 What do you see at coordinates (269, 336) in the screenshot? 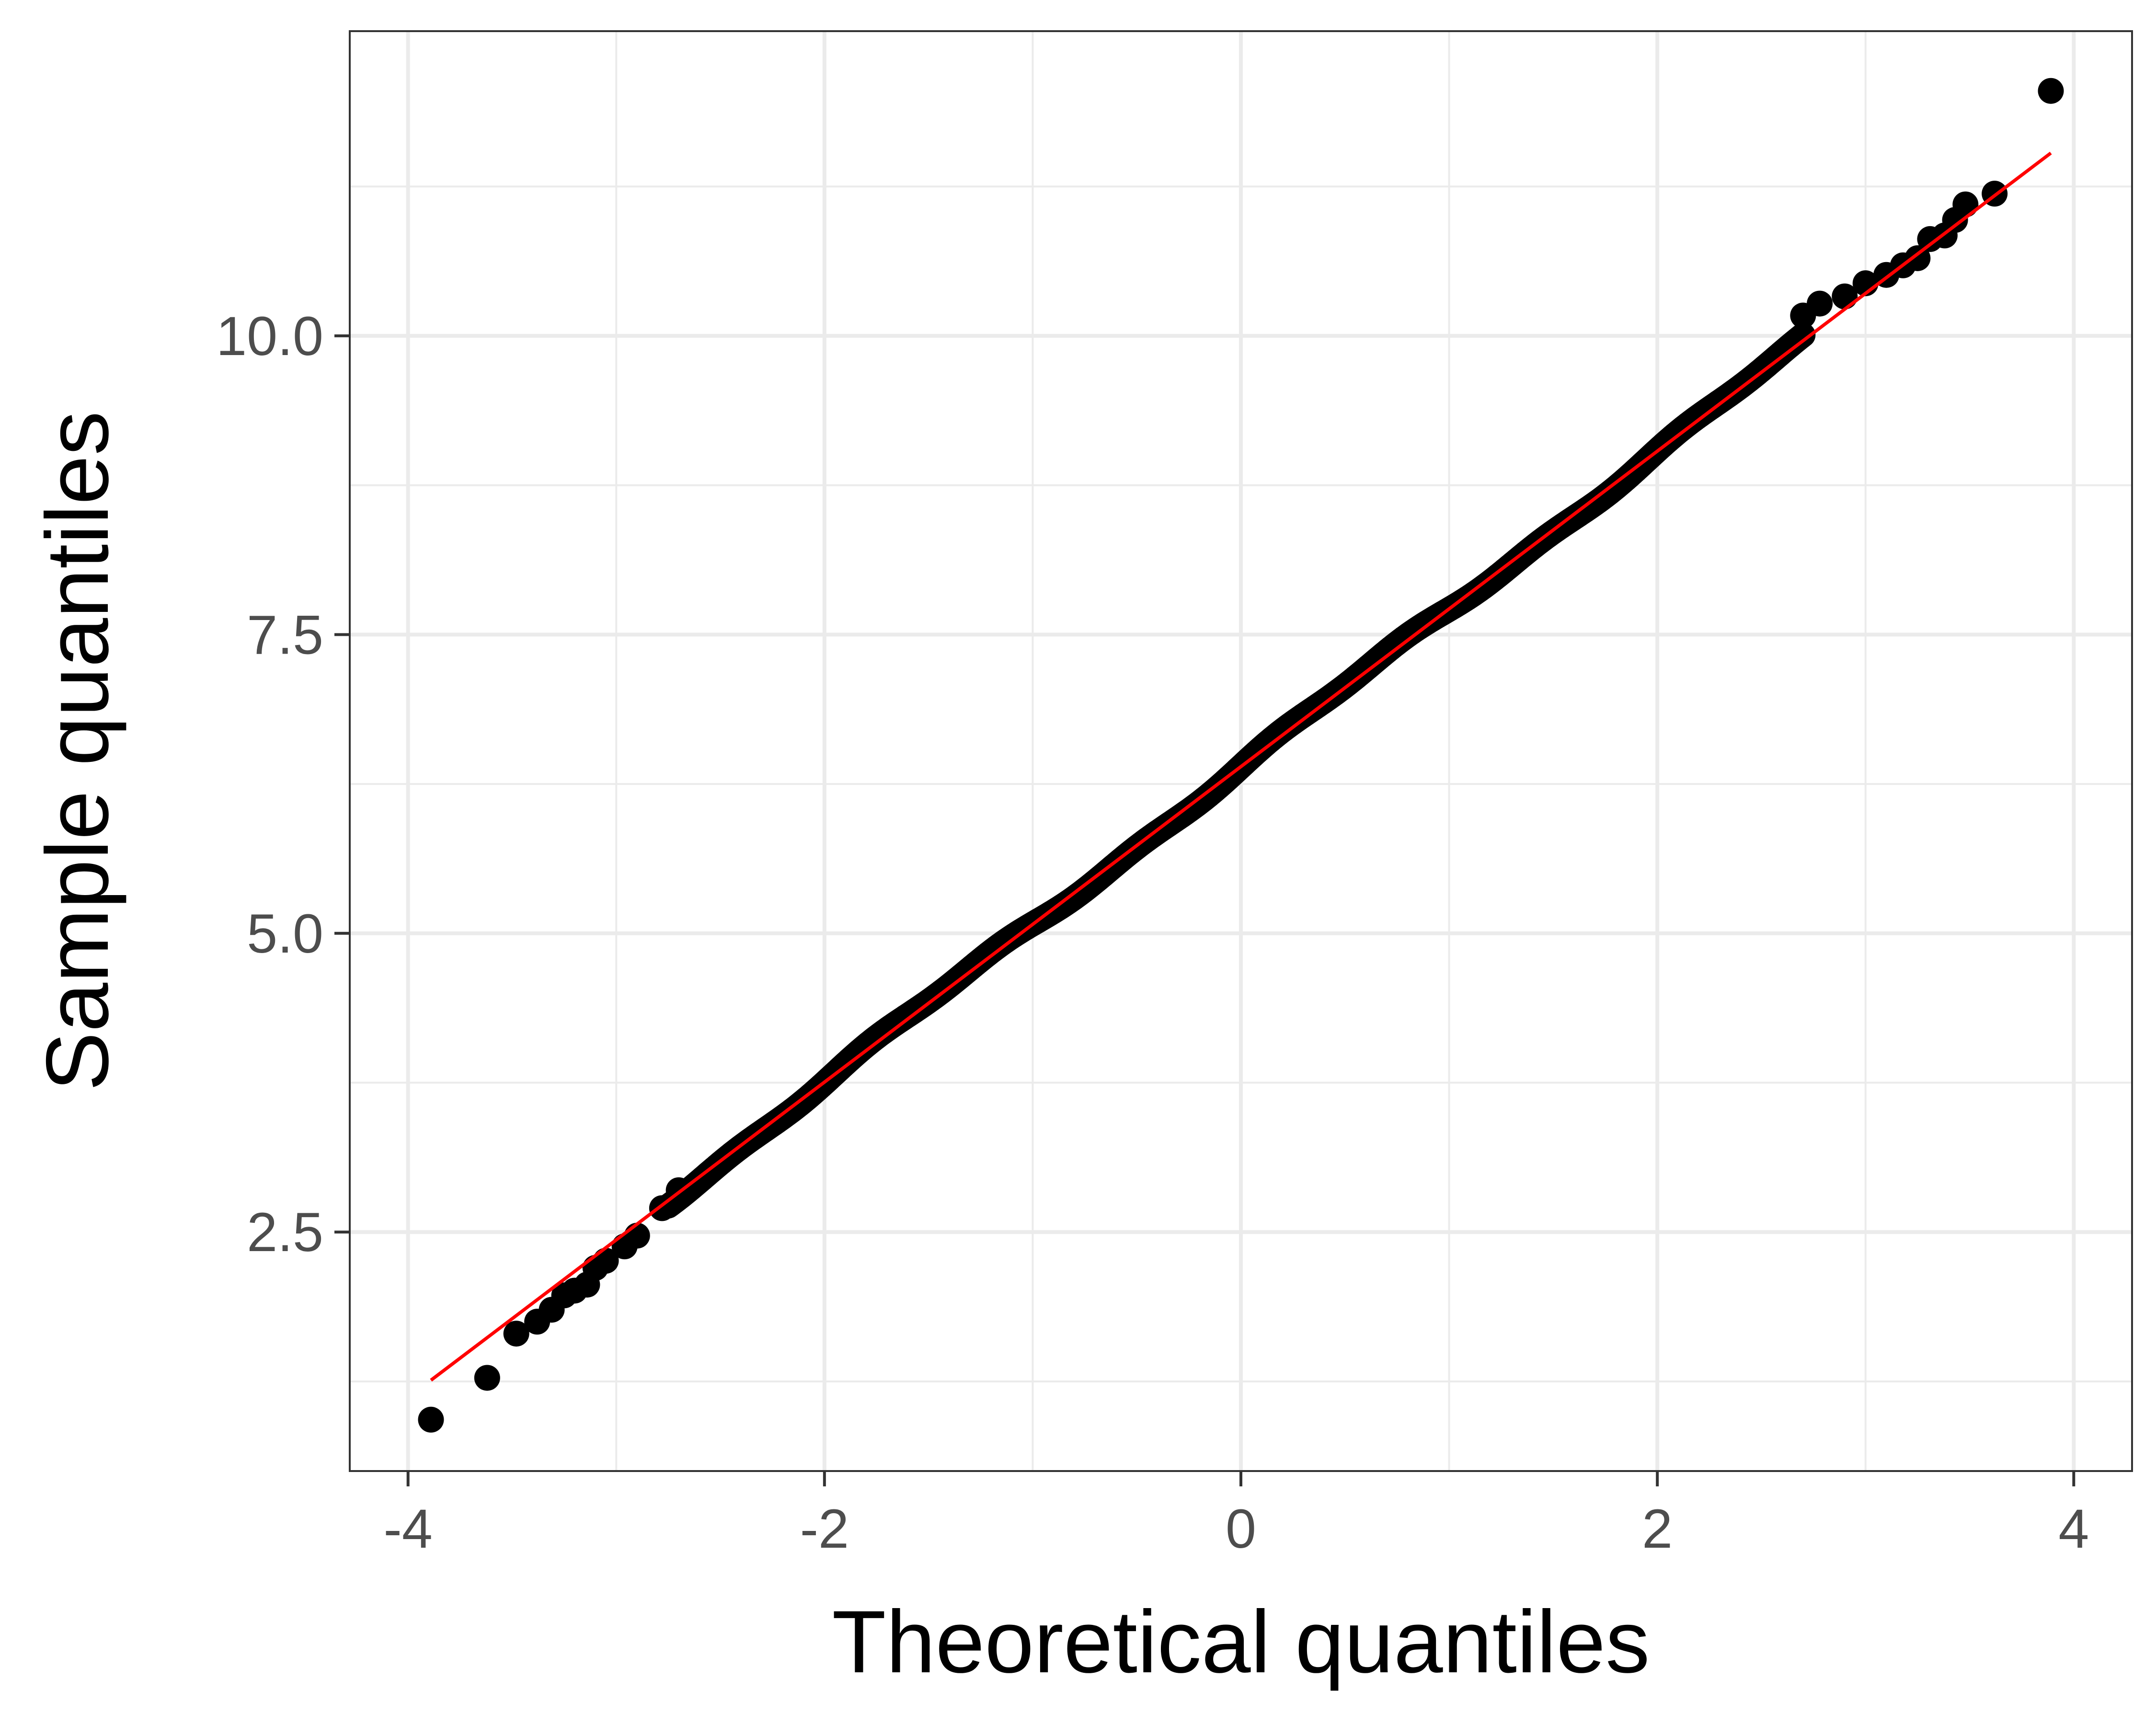
I see `y-tick-label: 10.0` at bounding box center [269, 336].